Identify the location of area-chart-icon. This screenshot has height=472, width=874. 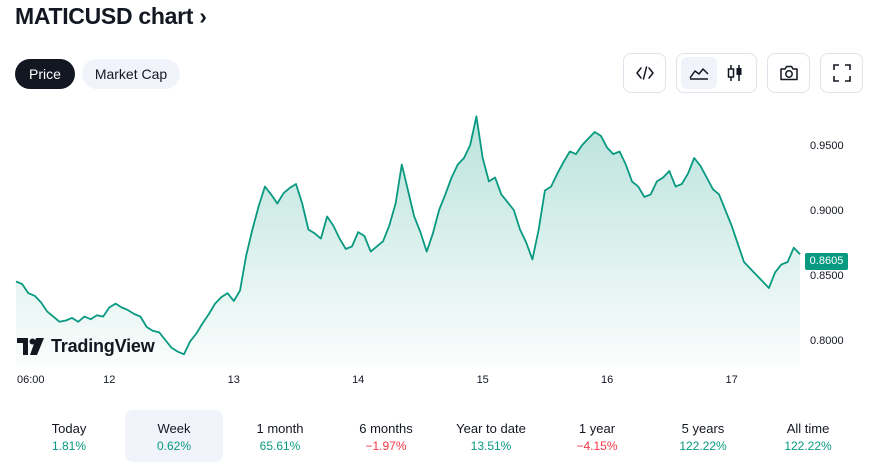
(698, 74).